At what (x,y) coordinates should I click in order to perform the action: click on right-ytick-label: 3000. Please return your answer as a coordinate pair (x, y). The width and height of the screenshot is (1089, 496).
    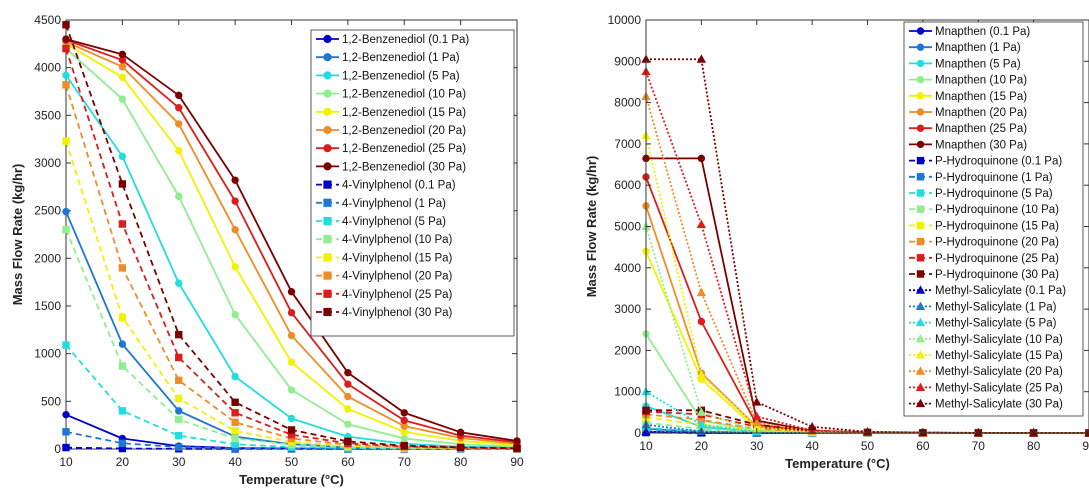
    Looking at the image, I should click on (627, 309).